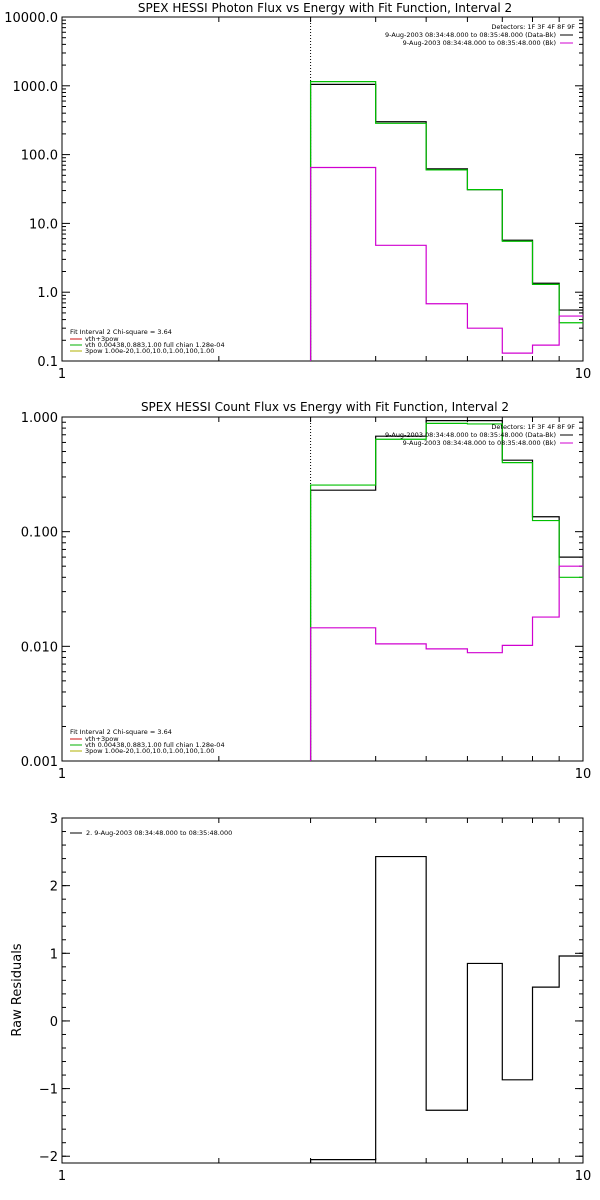 The width and height of the screenshot is (600, 1200). Describe the element at coordinates (39, 647) in the screenshot. I see `count-flux-y-tick-label: 0.010` at that location.